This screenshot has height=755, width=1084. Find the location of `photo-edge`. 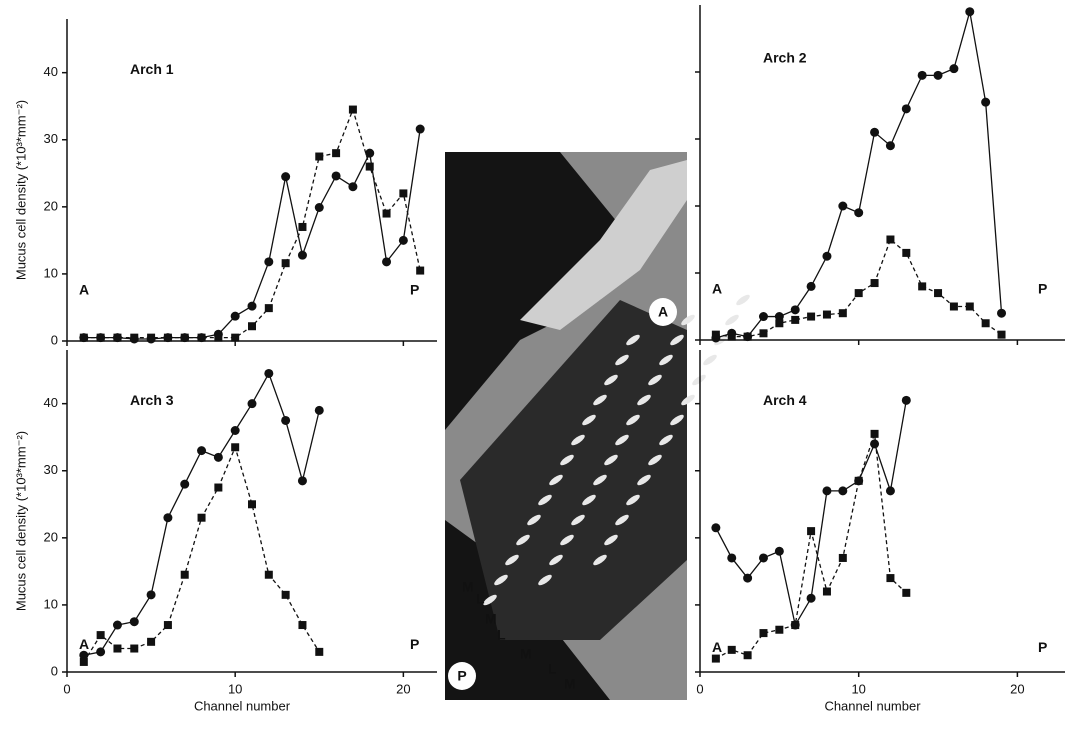

photo-edge is located at coordinates (603, 245).